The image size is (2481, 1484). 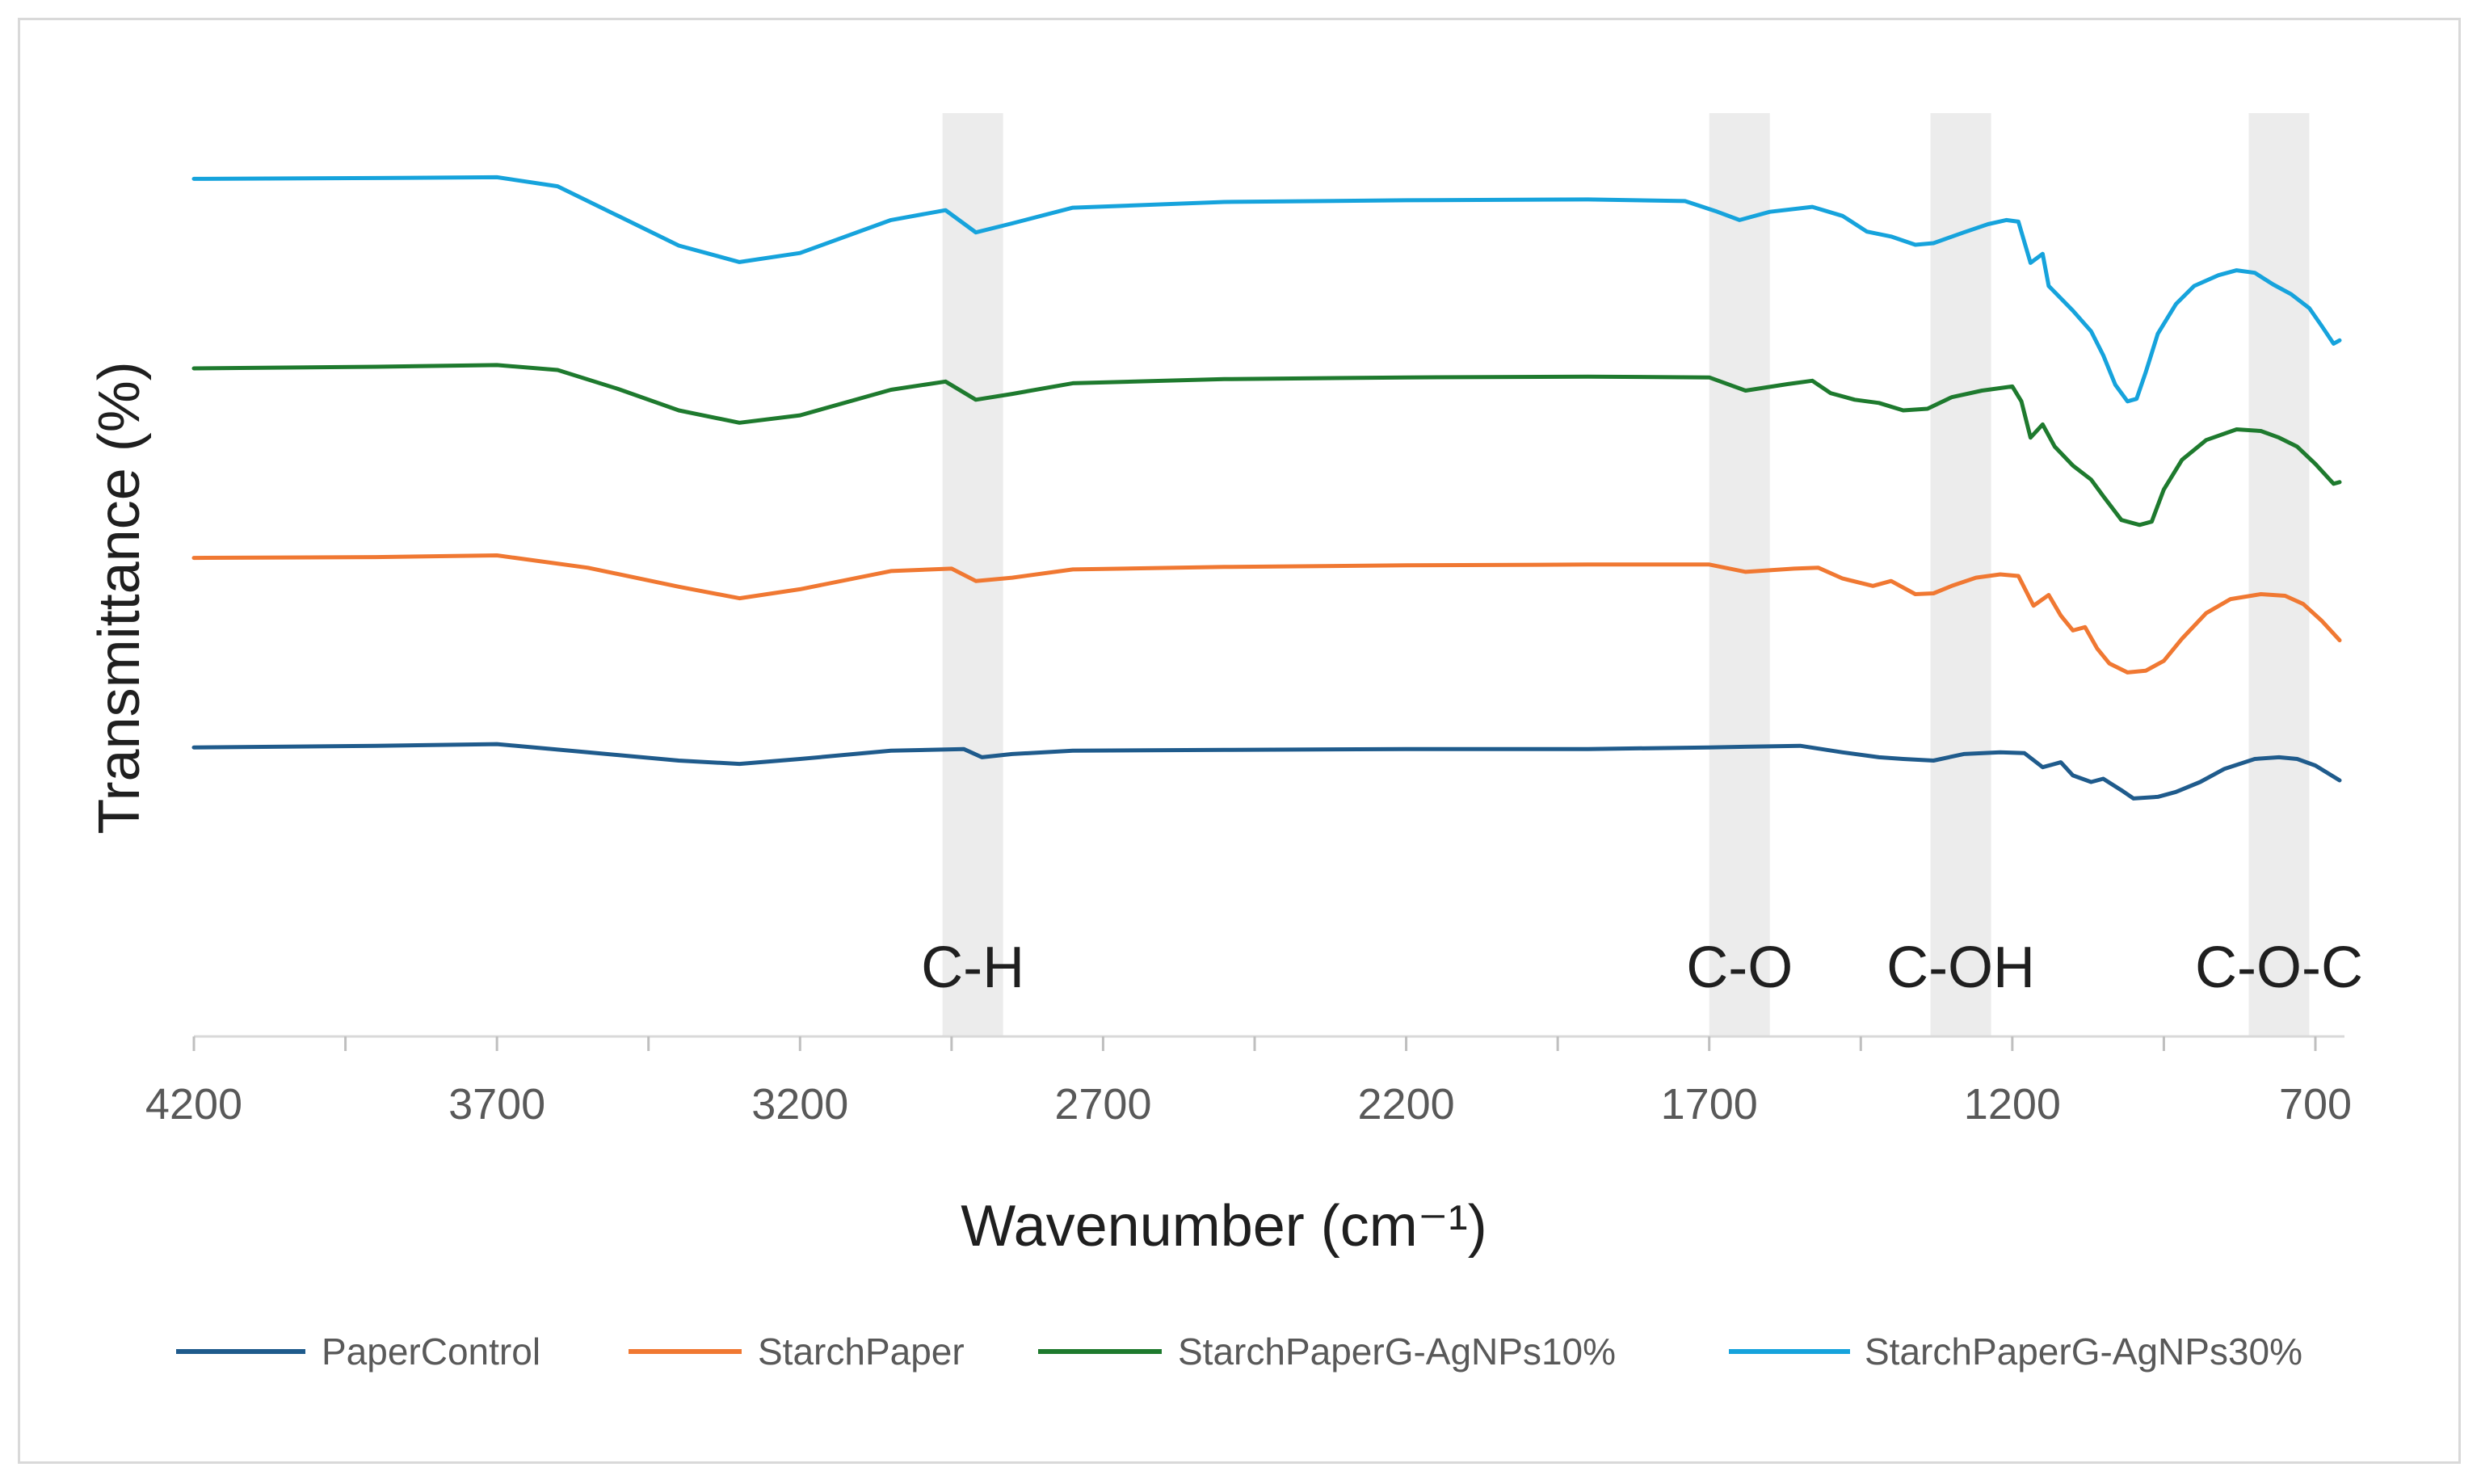 What do you see at coordinates (496, 1104) in the screenshot?
I see `x-tick-label: 3700` at bounding box center [496, 1104].